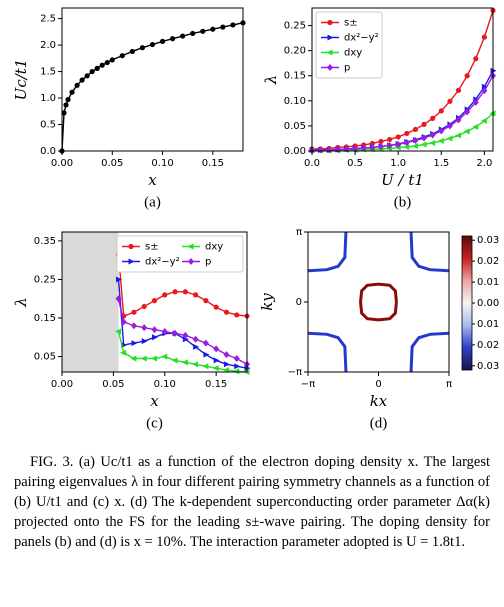 The width and height of the screenshot is (504, 607). Describe the element at coordinates (152, 202) in the screenshot. I see `panel-label: (a)` at that location.